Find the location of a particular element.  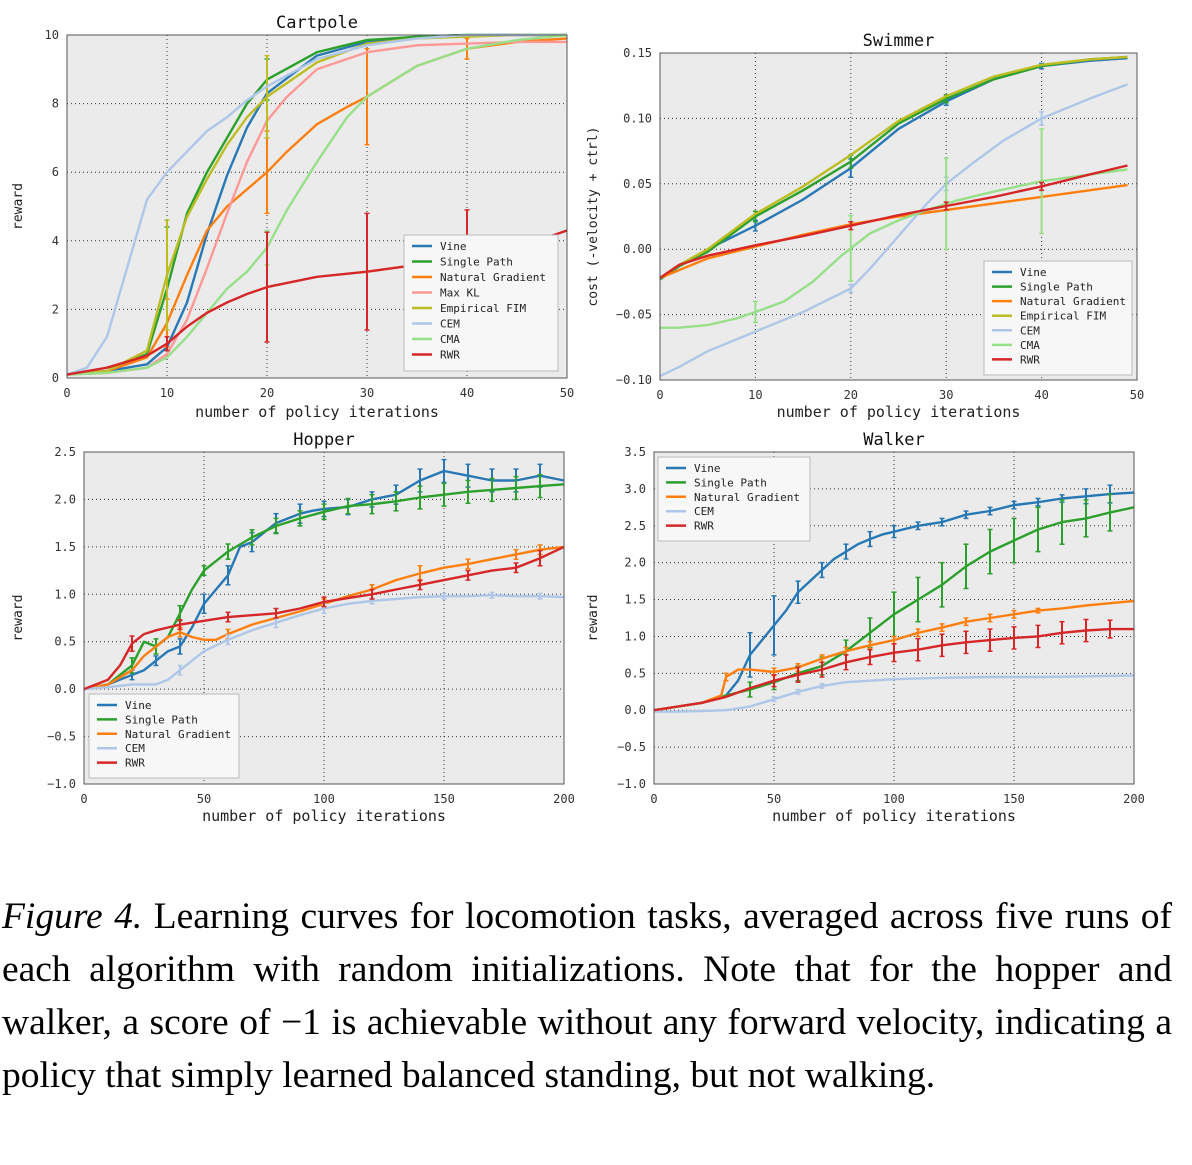

y-axis-label: cost (-velocity + ctrl) is located at coordinates (593, 216).